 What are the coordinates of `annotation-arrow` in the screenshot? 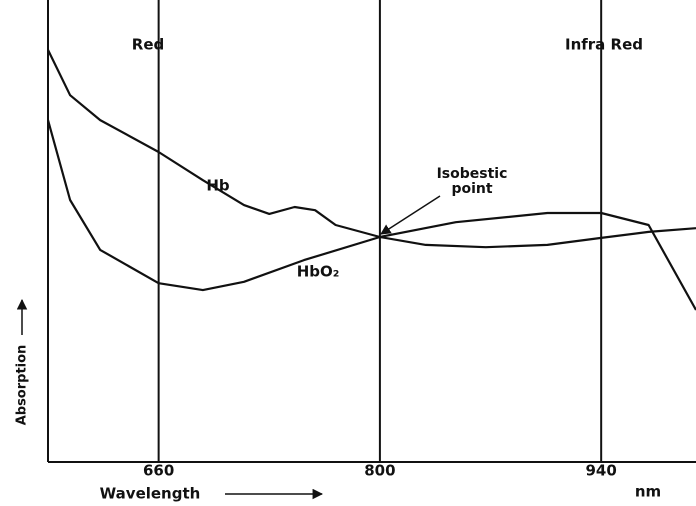 It's located at (410, 215).